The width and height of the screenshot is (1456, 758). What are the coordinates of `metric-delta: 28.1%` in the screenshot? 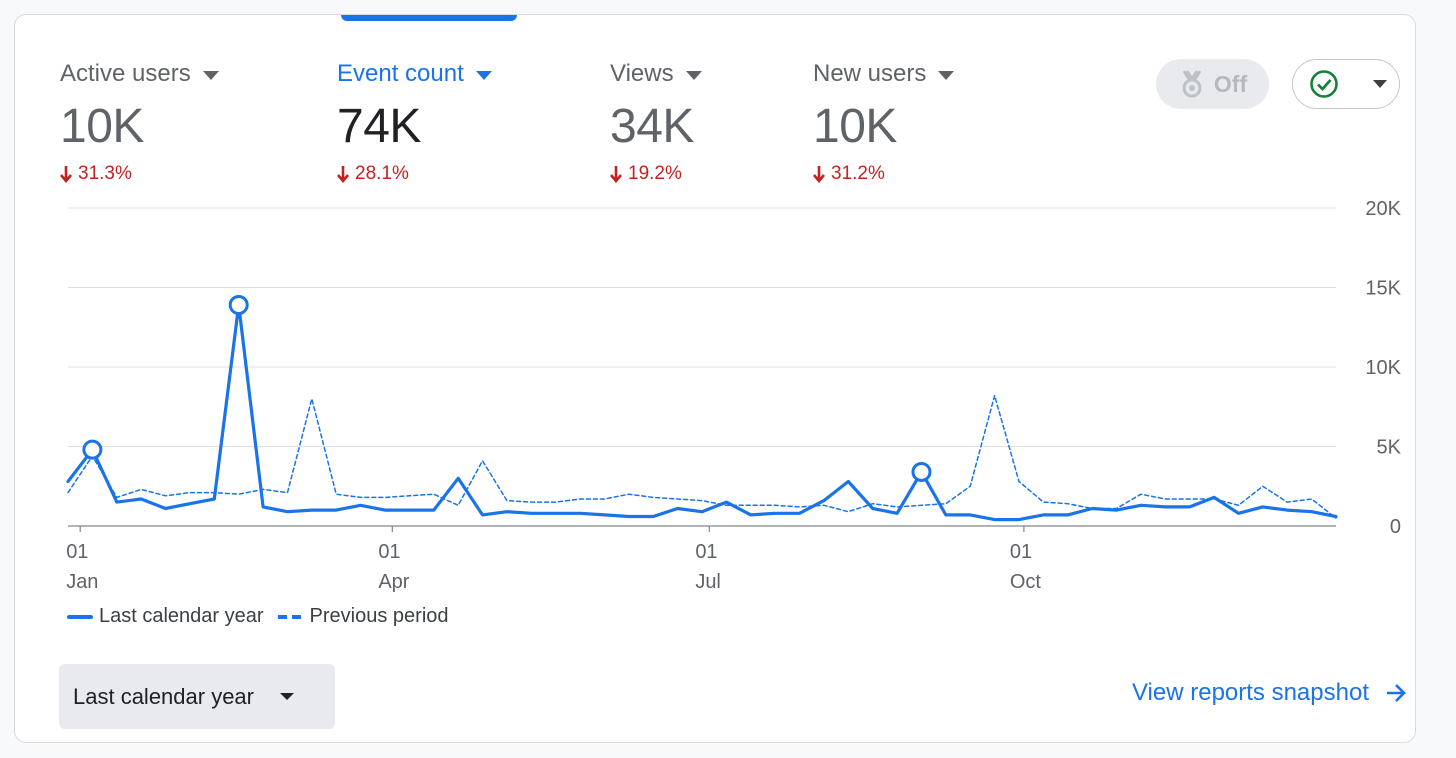 It's located at (414, 174).